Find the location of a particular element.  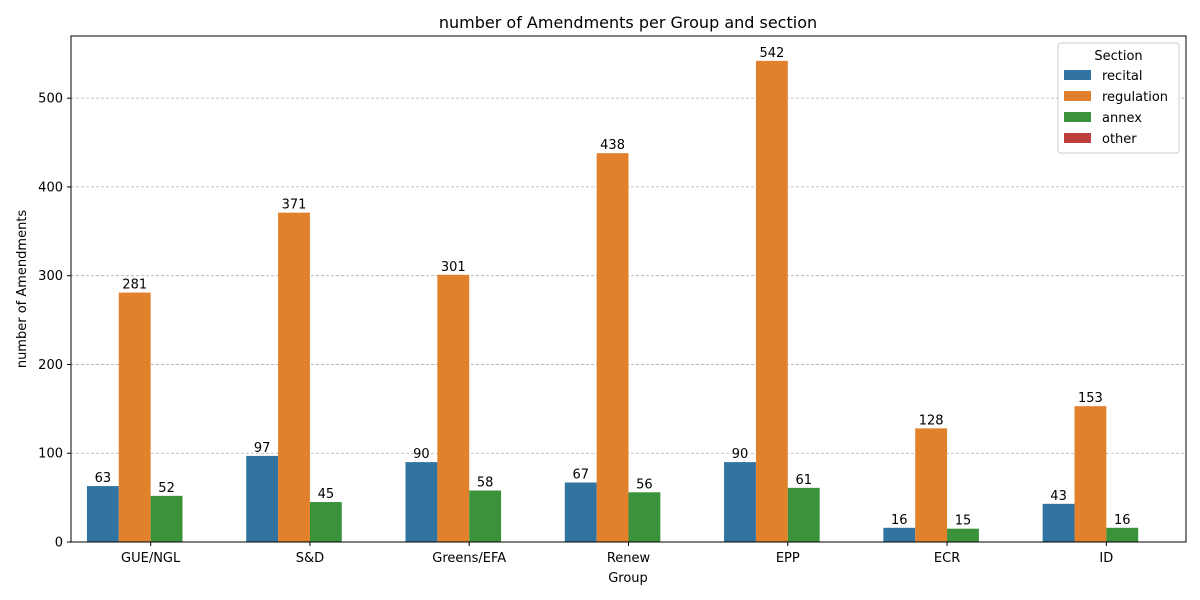

x-axis: GUE/NGL S&D Greens/EFA Renew EPP ECR ID is located at coordinates (617, 554).